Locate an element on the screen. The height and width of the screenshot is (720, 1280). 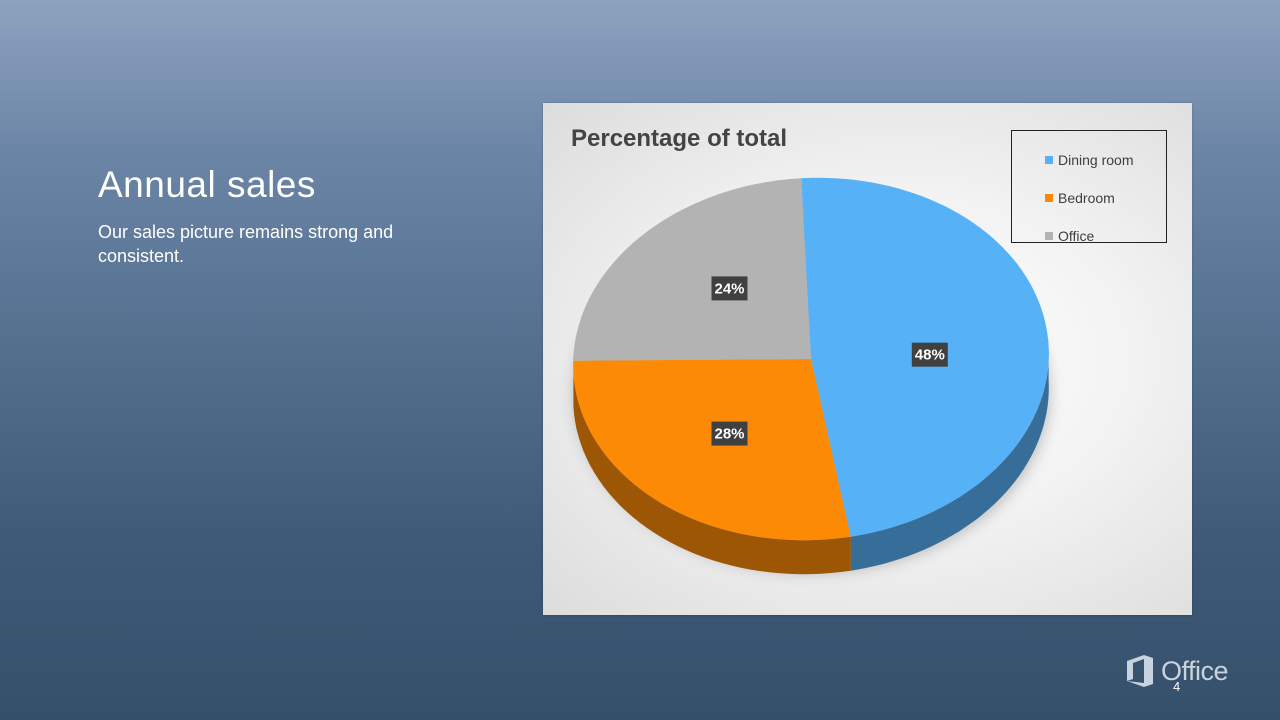
office-logo-text: Office is located at coordinates (1195, 670).